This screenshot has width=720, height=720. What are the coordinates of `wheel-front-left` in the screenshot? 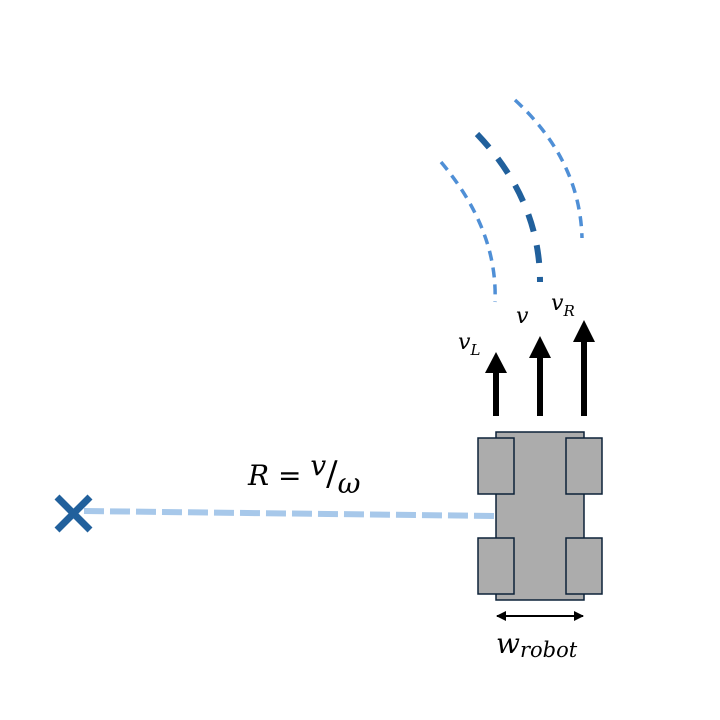 It's located at (496, 466).